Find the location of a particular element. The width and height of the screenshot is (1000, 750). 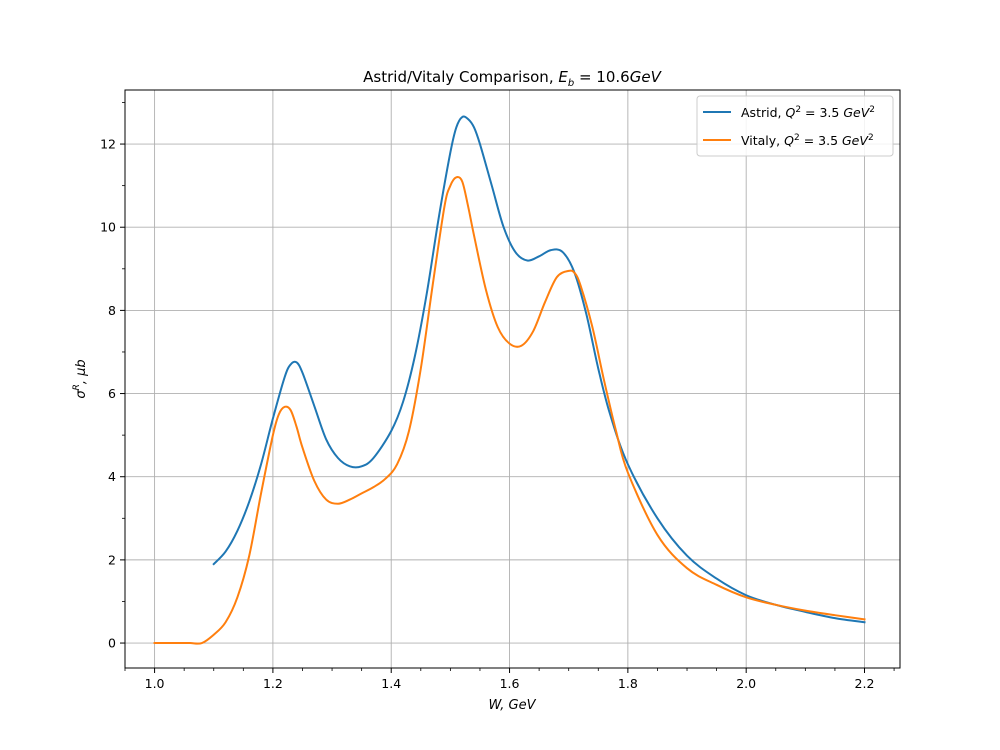

x-tick-label: 2.0 is located at coordinates (746, 683).